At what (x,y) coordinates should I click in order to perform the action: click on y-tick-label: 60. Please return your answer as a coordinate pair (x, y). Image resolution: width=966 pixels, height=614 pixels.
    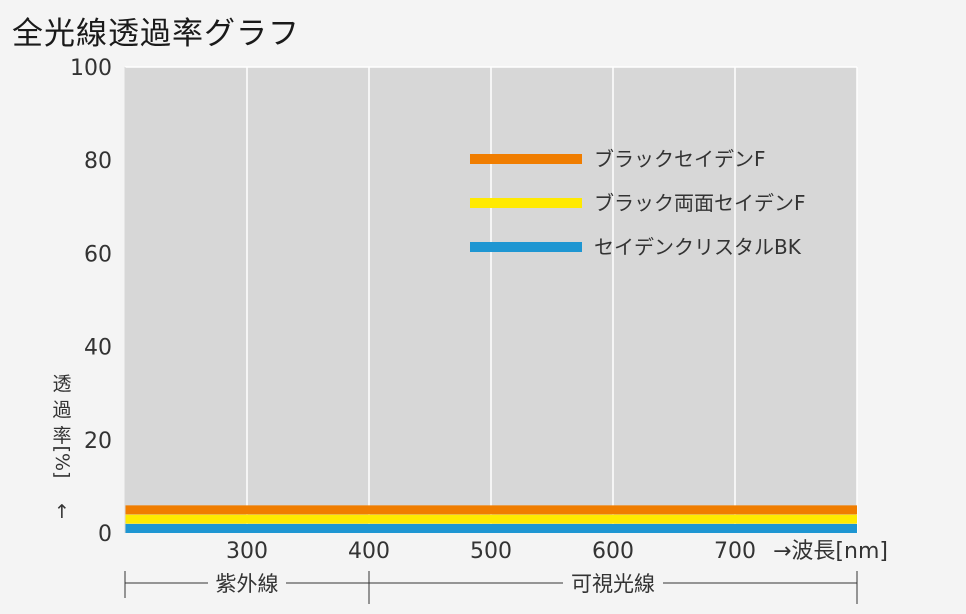
    Looking at the image, I should click on (98, 254).